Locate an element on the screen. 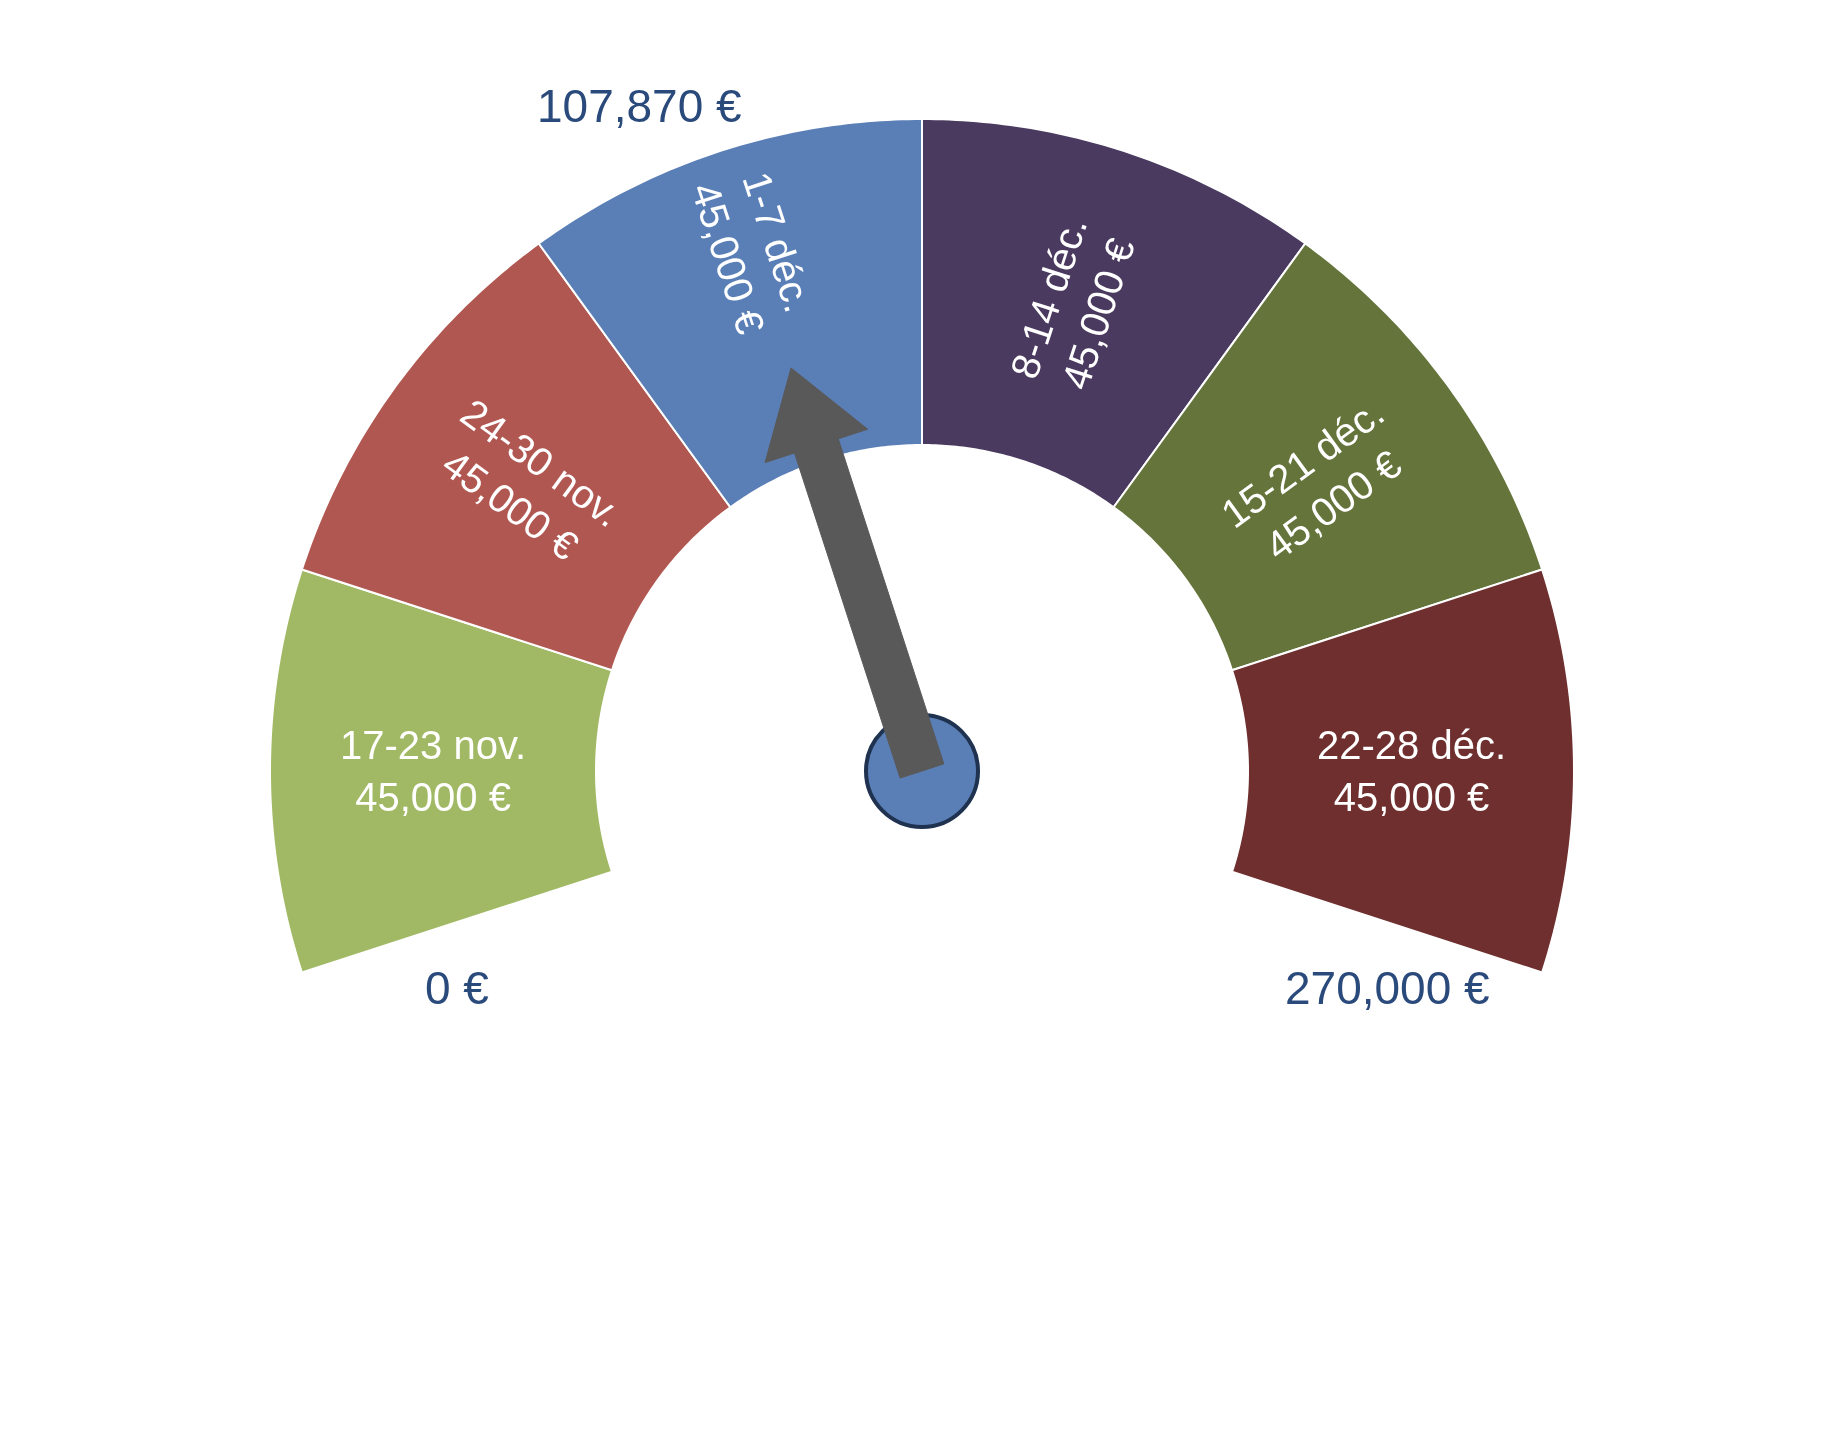 The height and width of the screenshot is (1434, 1846). slice-label: 17-23 nov. is located at coordinates (433, 745).